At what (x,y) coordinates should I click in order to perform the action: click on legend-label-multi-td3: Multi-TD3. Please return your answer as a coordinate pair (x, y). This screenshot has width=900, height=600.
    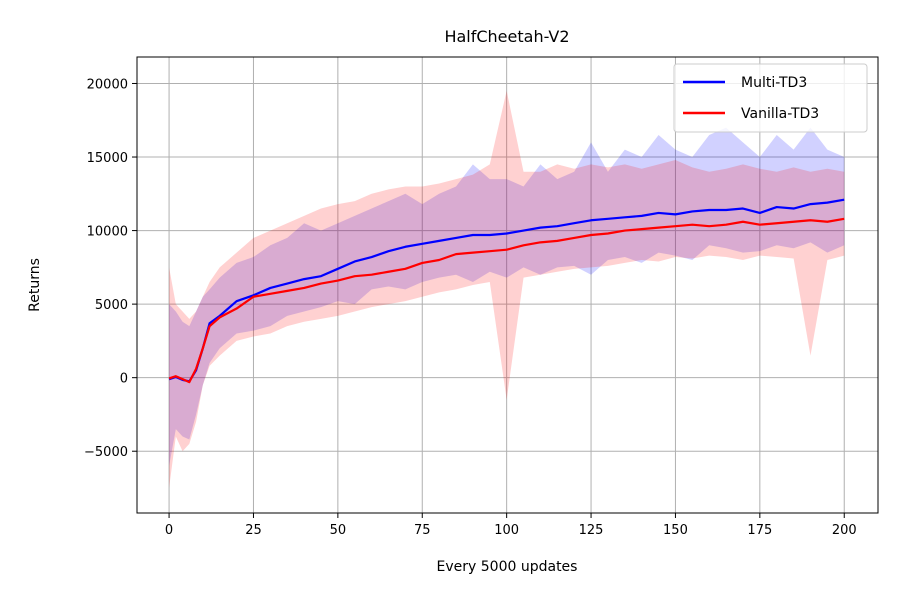
    Looking at the image, I should click on (774, 83).